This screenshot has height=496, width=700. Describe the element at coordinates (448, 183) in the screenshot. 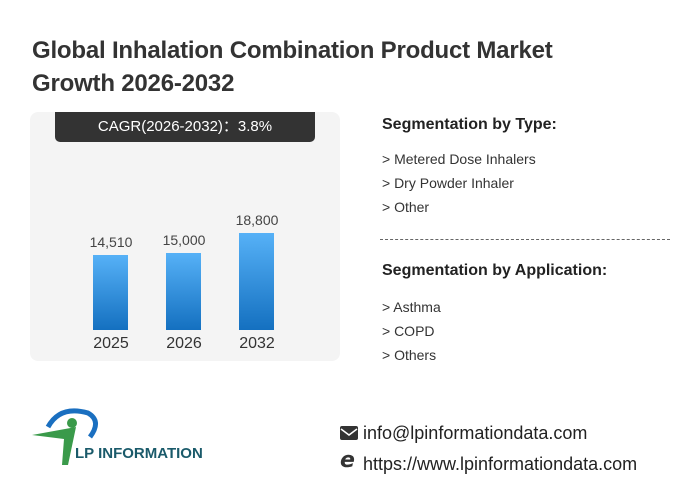

I see `type-item: > Dry Powder Inhaler` at that location.